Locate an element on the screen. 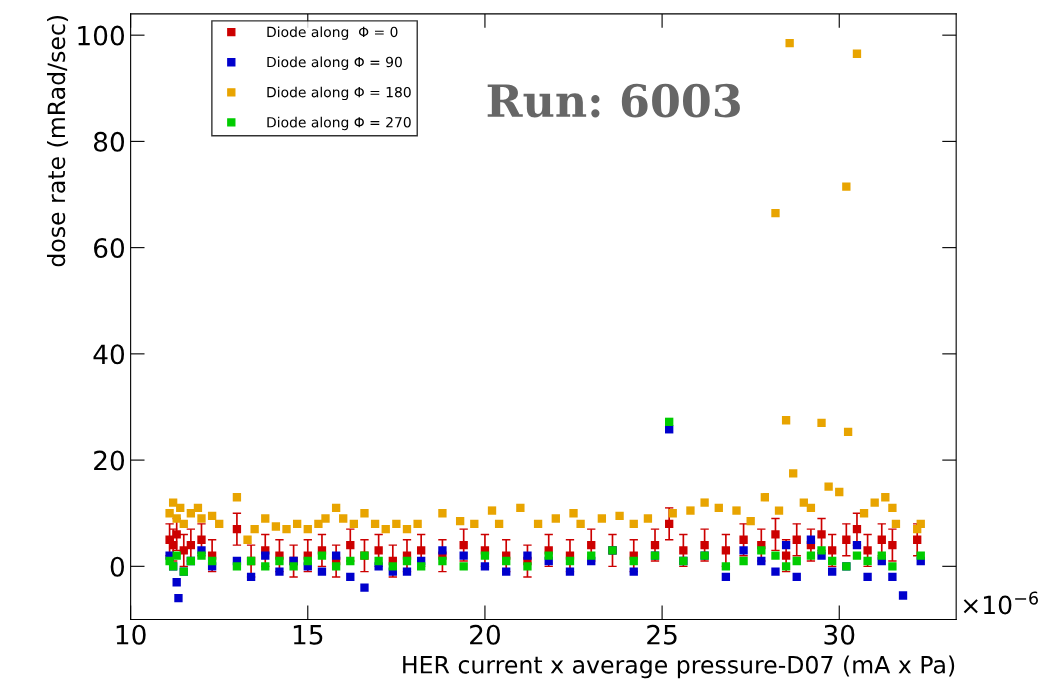 Image resolution: width=1045 pixels, height=696 pixels. x-tick-label: 15 is located at coordinates (308, 635).